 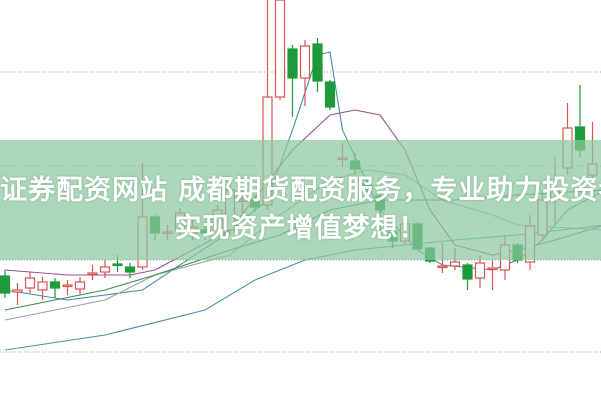 What do you see at coordinates (300, 190) in the screenshot?
I see `banner-text-line1: 证券配资网站 成都期货配资服务，专业助力投资者` at bounding box center [300, 190].